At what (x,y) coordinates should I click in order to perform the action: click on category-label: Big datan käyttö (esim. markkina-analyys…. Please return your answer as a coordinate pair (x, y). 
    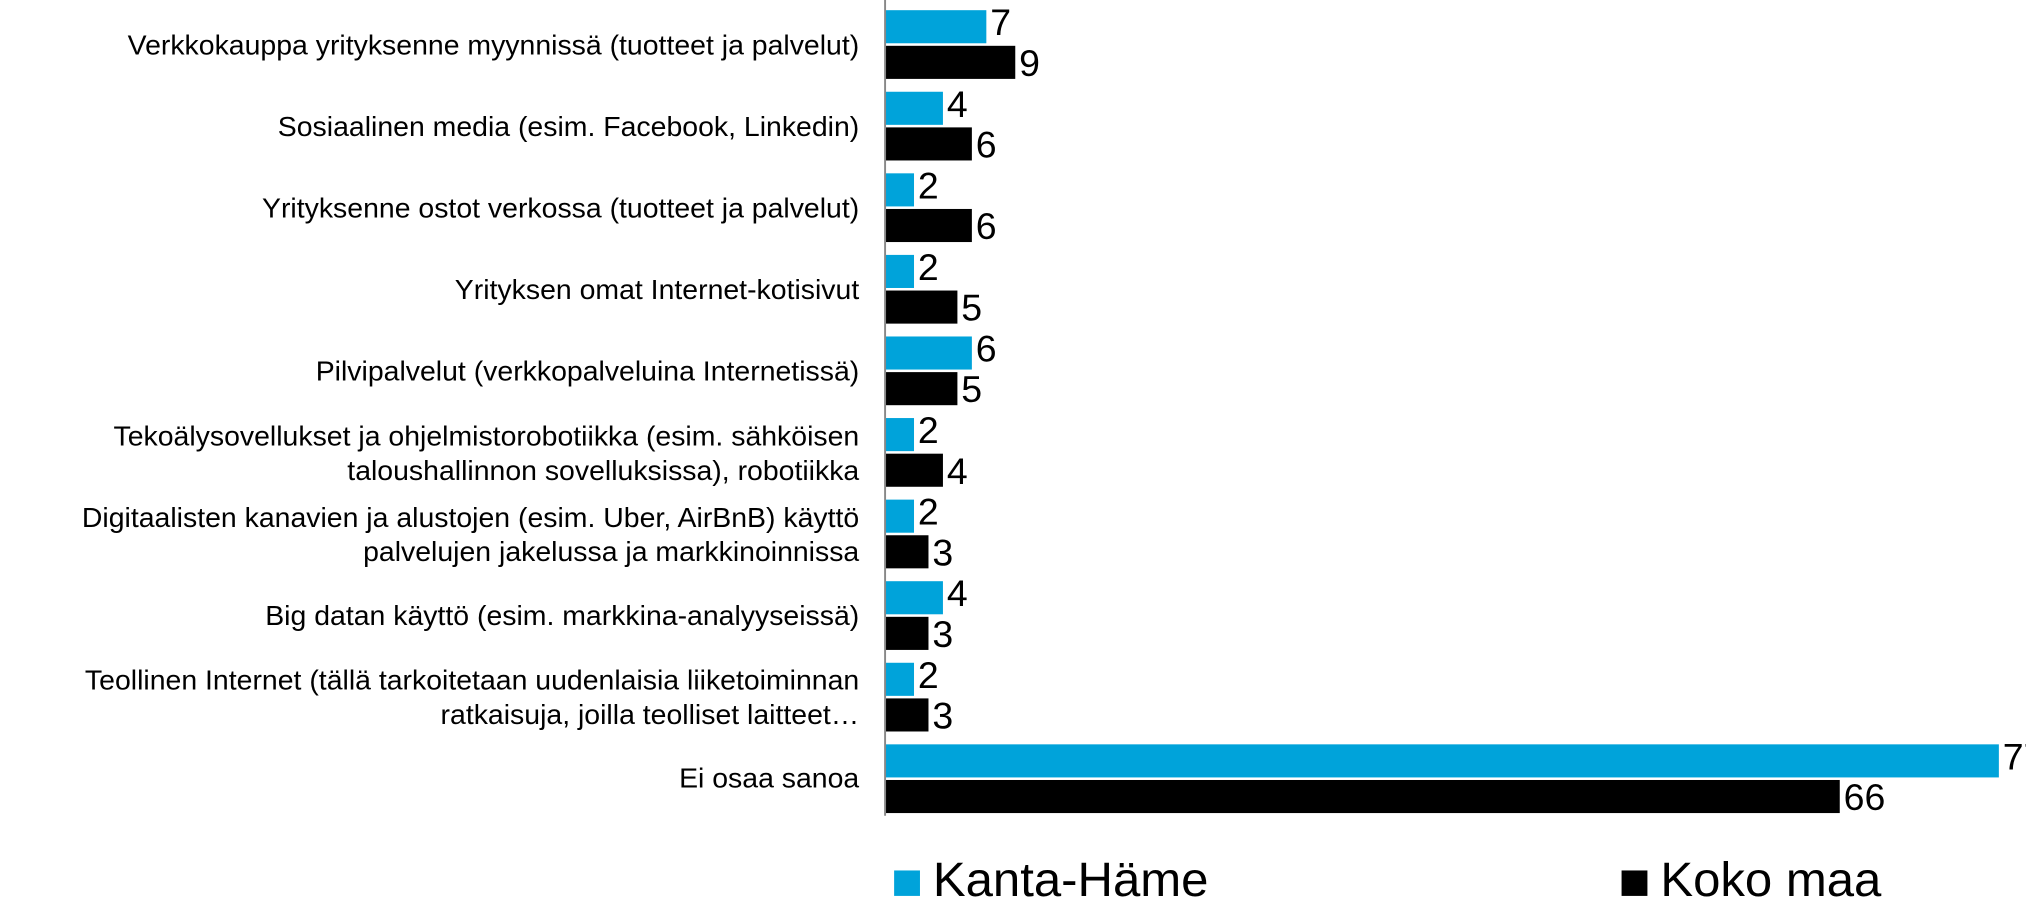
    Looking at the image, I should click on (562, 615).